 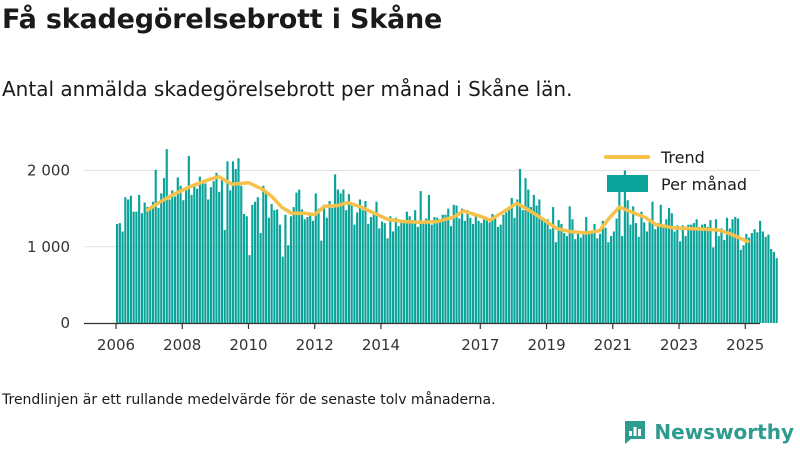 I want to click on chart-title: Få skadegörelsebrott i Skåne, so click(x=222, y=19).